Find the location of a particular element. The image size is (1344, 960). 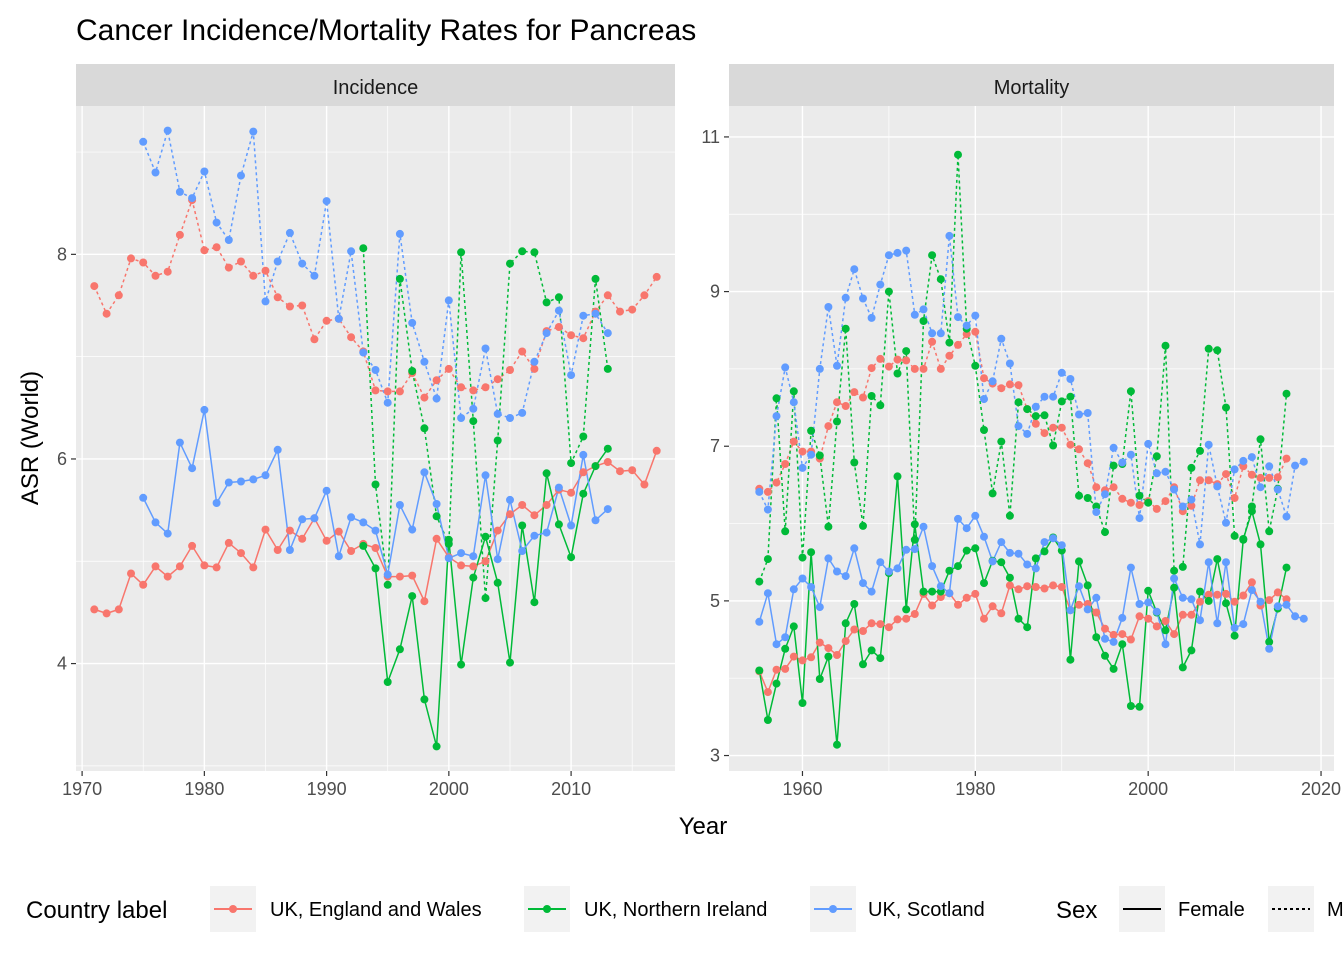

mortality-uk-scotland-male-line is located at coordinates (1031, 390).